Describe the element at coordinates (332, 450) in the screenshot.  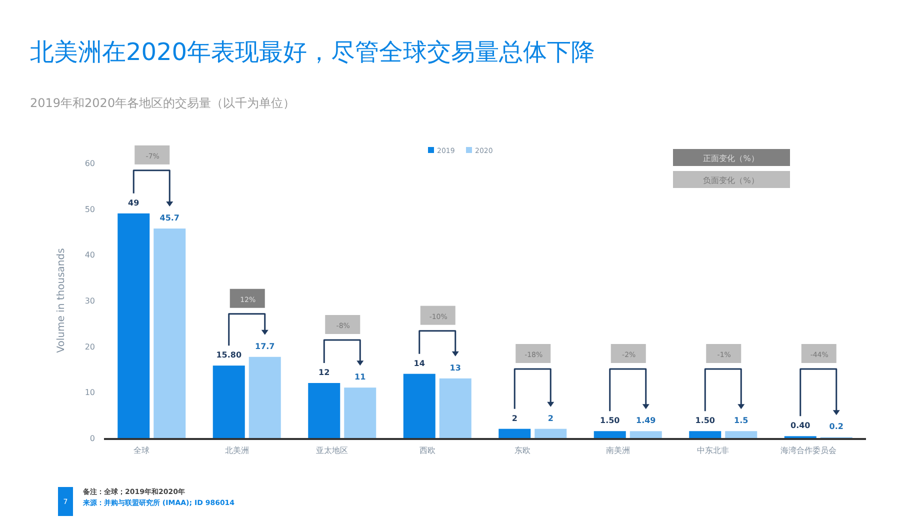
I see `x-tick-label: 亚太地区` at that location.